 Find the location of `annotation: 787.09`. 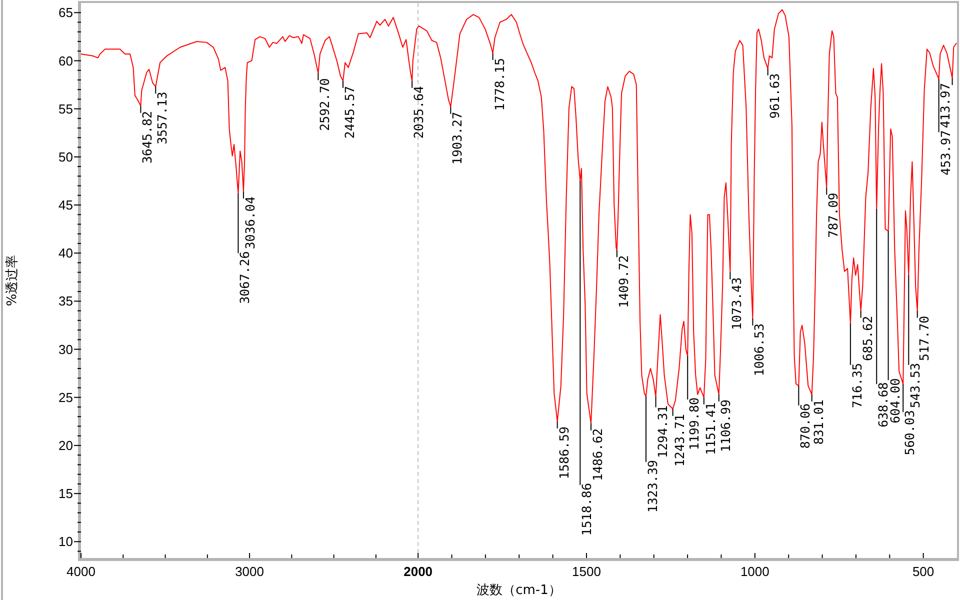

annotation: 787.09 is located at coordinates (833, 215).